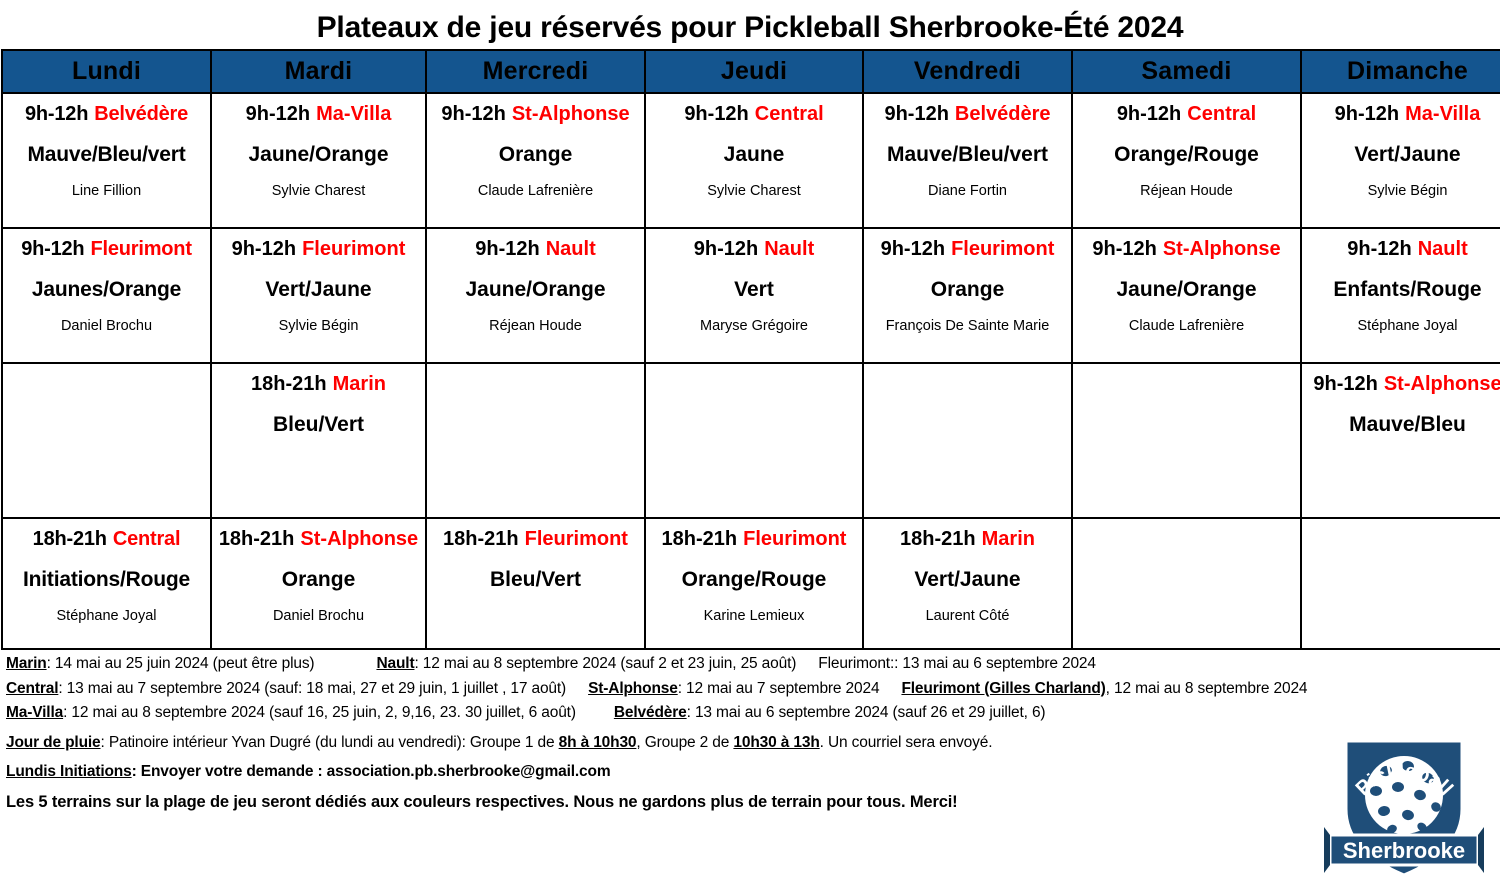 The image size is (1500, 889). I want to click on schedule-cell: 18h-21h Marin Vert/Jaune Laurent Côté, so click(967, 583).